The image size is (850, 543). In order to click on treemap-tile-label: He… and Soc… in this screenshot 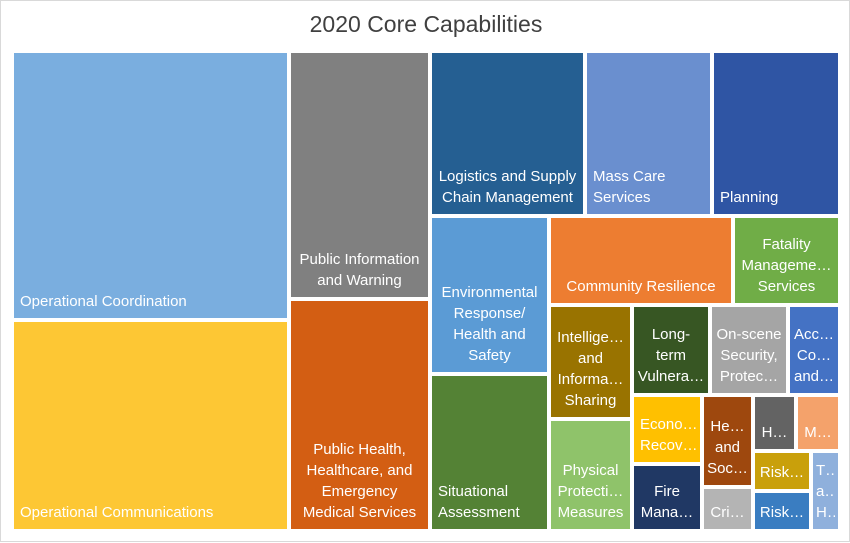, I will do `click(727, 447)`.